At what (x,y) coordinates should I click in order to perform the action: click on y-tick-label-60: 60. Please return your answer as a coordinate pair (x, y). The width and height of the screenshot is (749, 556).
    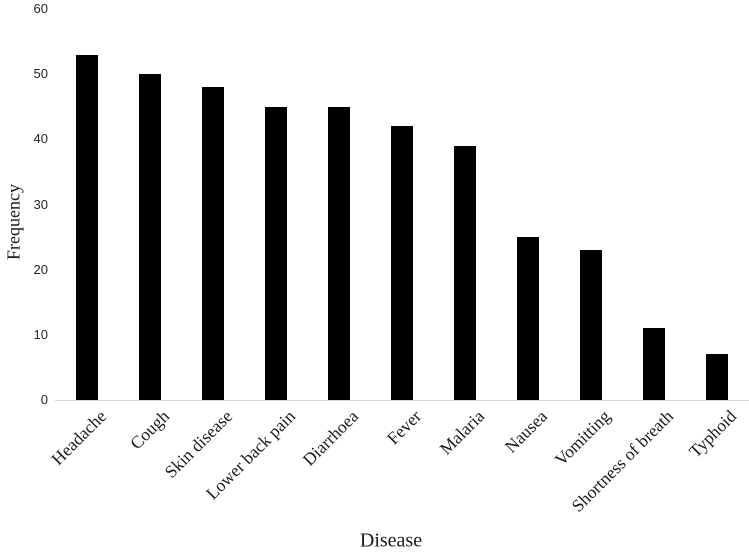
    Looking at the image, I should click on (40, 8).